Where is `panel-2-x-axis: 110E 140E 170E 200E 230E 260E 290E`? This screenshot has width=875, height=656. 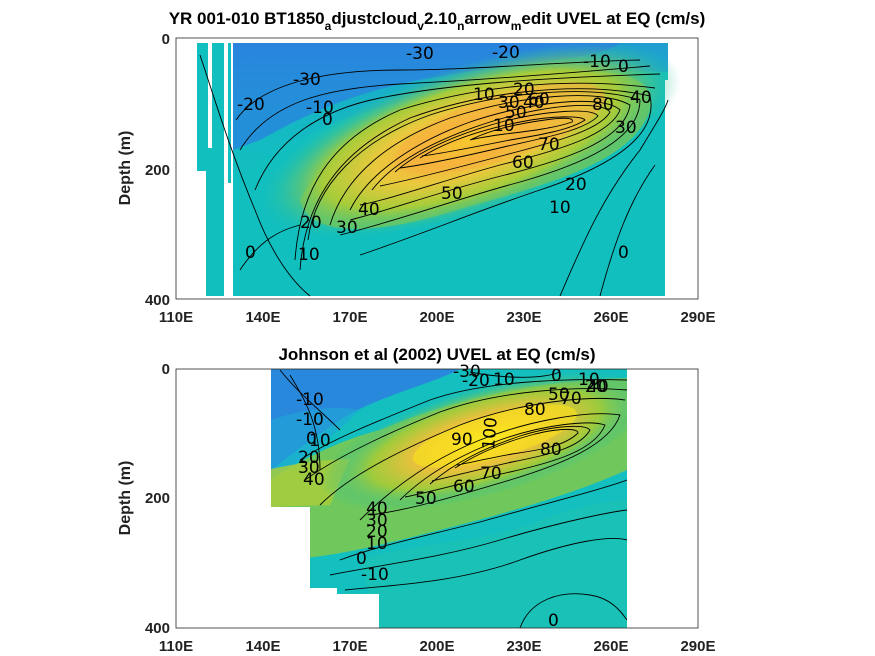 panel-2-x-axis: 110E 140E 170E 200E 230E 260E 290E is located at coordinates (437, 646).